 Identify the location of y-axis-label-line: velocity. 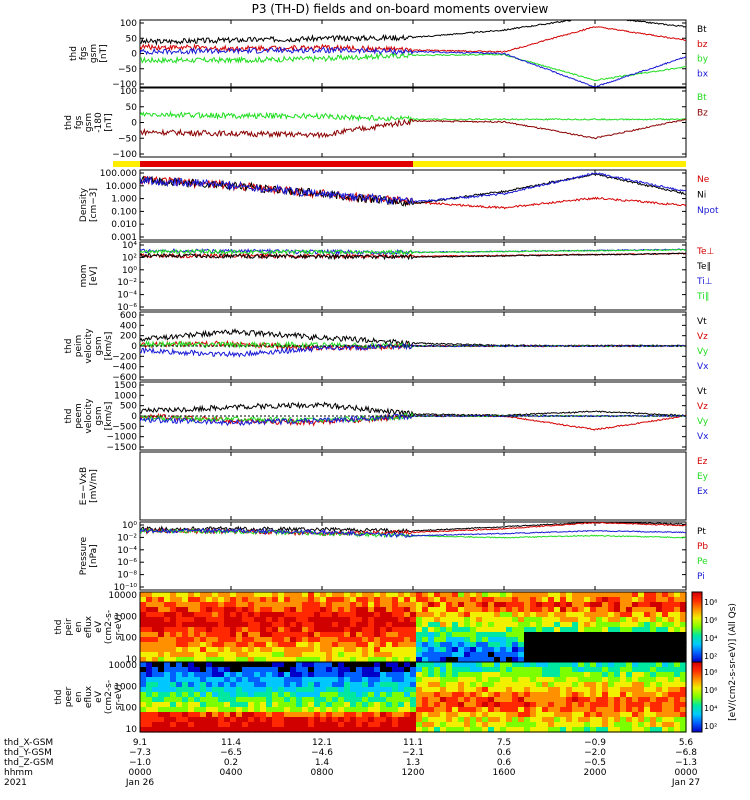
(89, 346).